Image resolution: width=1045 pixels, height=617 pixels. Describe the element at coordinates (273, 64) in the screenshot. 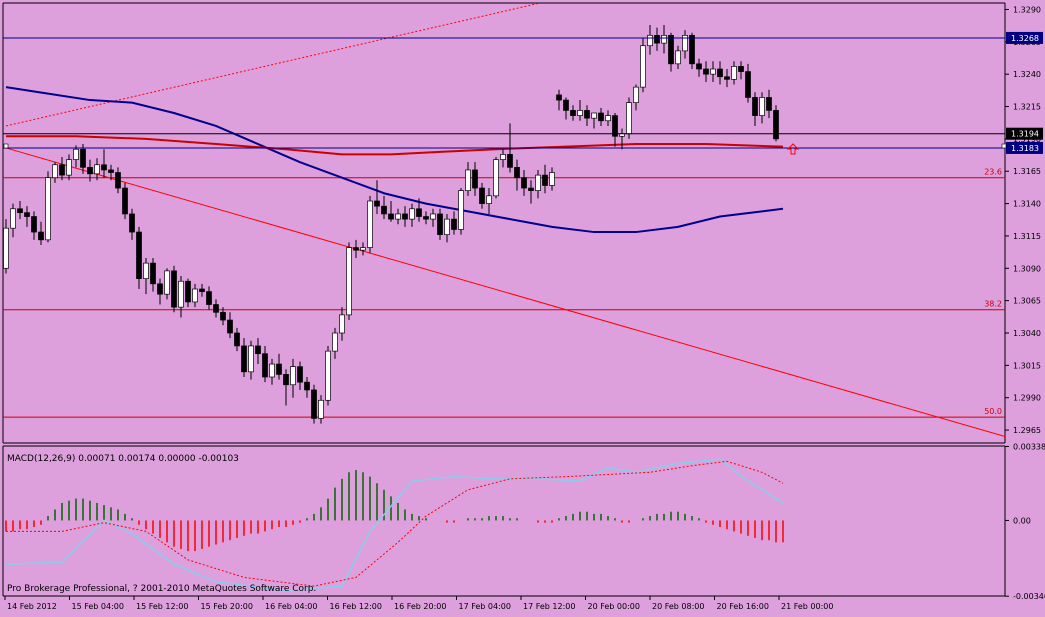

I see `ascending-channel-line` at that location.